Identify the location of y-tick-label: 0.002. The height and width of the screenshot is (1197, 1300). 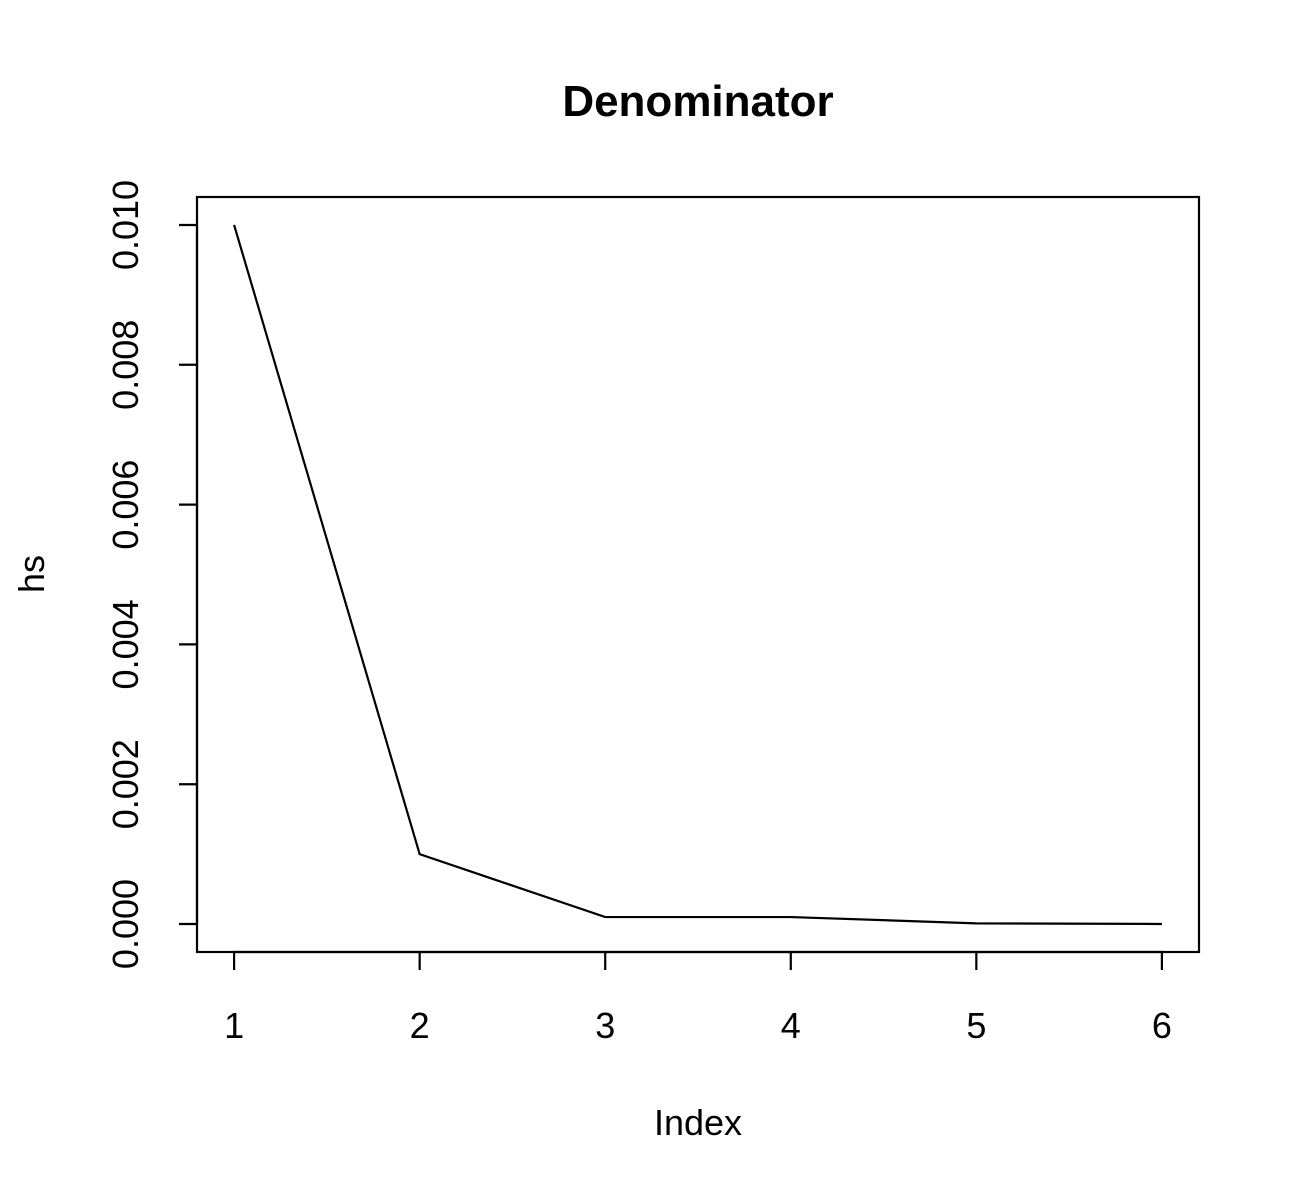
(125, 784).